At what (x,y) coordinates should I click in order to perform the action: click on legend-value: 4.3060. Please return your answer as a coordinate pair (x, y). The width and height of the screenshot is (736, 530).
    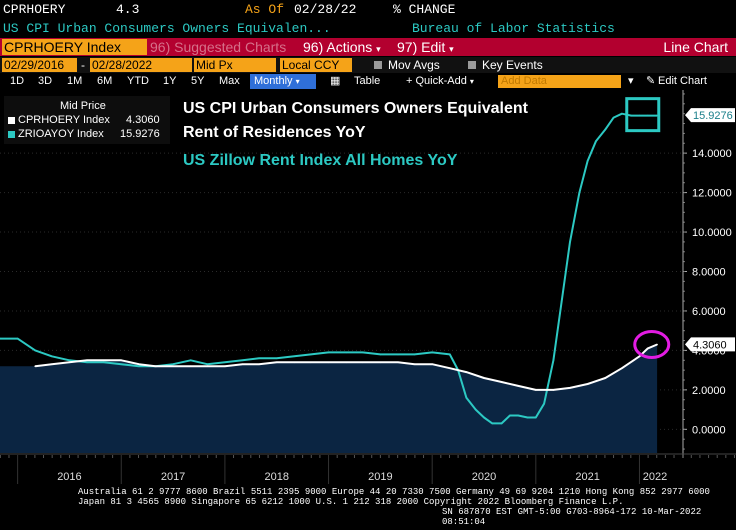
    Looking at the image, I should click on (143, 120).